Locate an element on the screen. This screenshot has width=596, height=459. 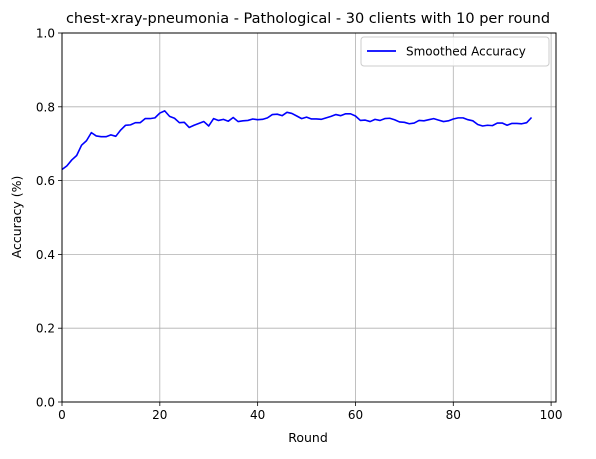
x-ticks: 0 20 40 60 80 100 is located at coordinates (310, 412).